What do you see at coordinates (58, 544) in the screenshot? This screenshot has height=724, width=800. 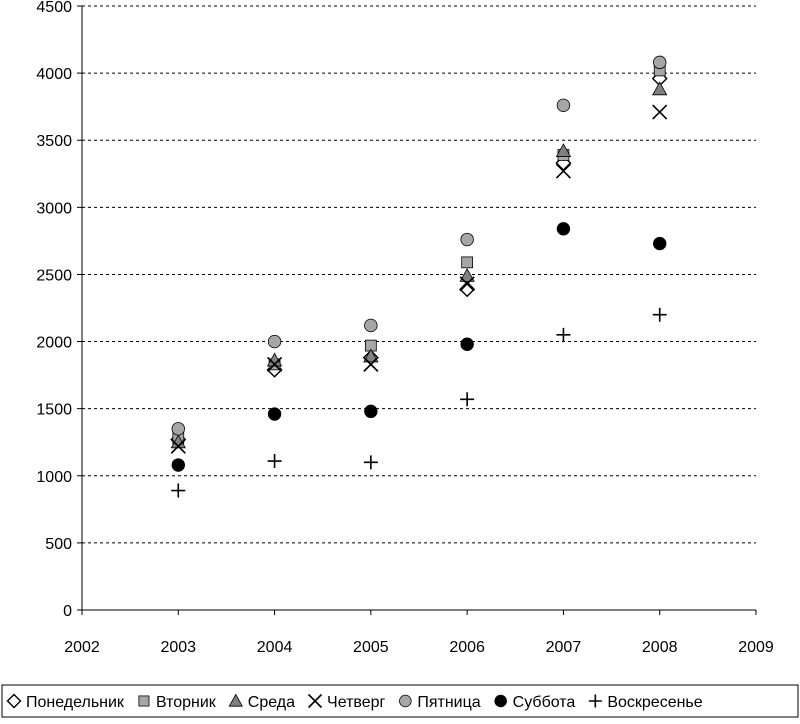 I see `y-tick-label: 500` at bounding box center [58, 544].